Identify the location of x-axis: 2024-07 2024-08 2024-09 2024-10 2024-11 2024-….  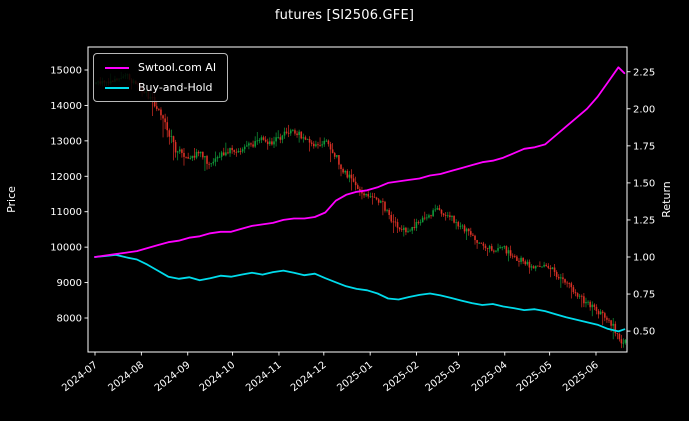
(330, 373).